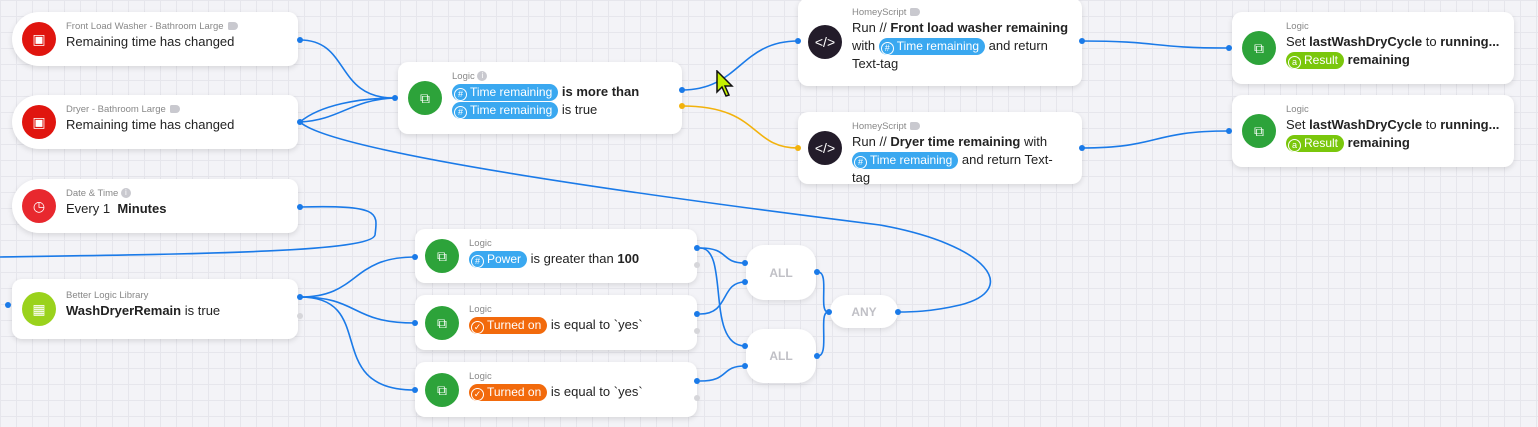 The height and width of the screenshot is (427, 1538). What do you see at coordinates (498, 259) in the screenshot?
I see `token-power: # Power` at bounding box center [498, 259].